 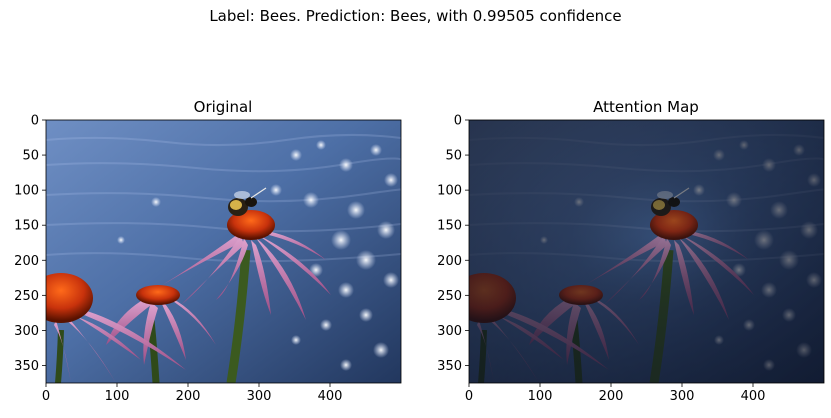 What do you see at coordinates (646, 107) in the screenshot?
I see `panel-title-attention: Attention Map` at bounding box center [646, 107].